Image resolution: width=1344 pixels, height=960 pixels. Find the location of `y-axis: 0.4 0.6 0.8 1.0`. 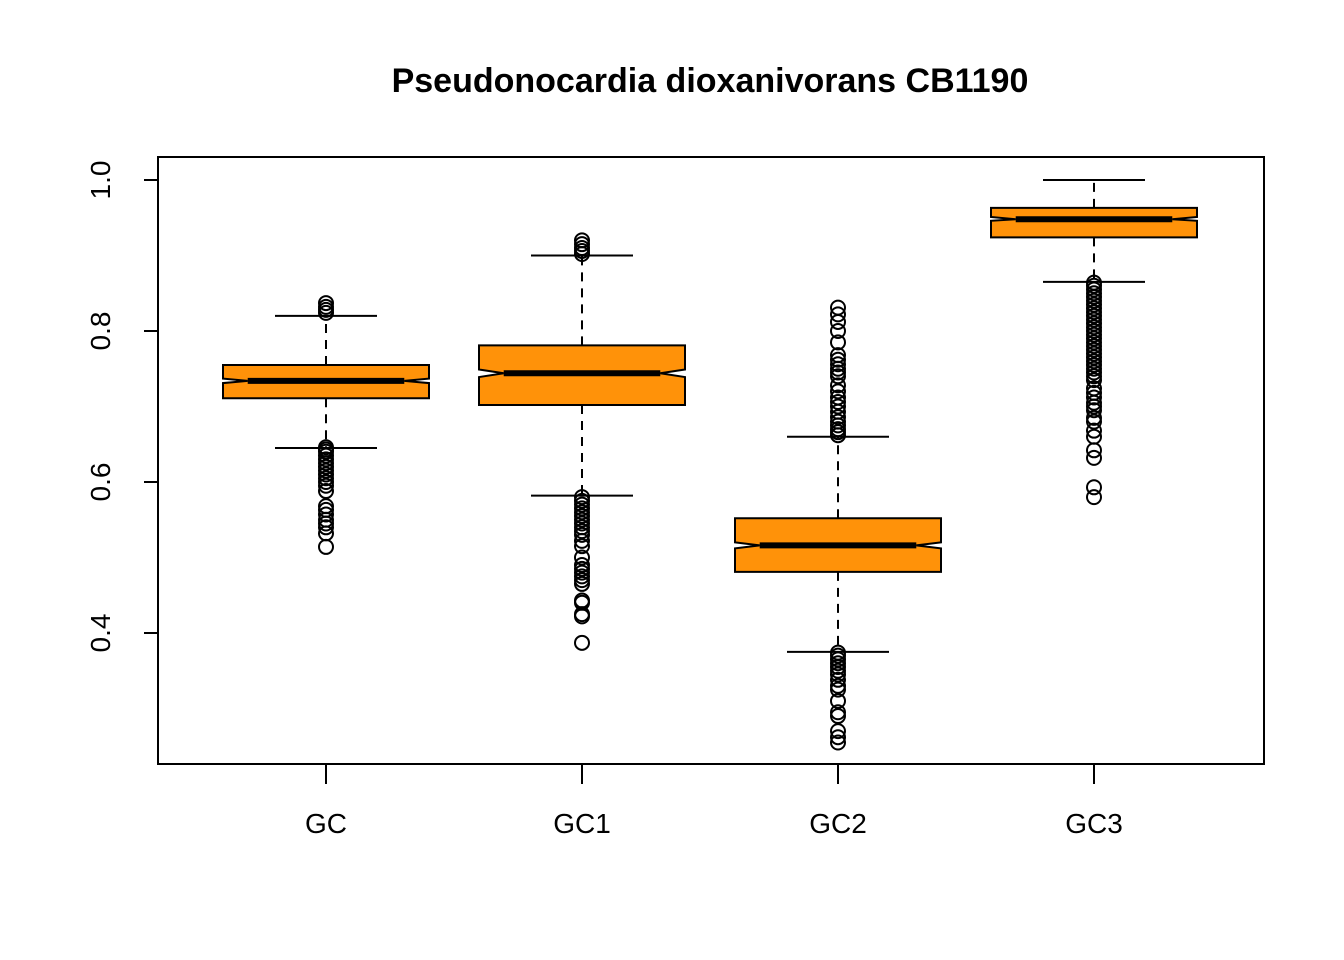

y-axis: 0.4 0.6 0.8 1.0 is located at coordinates (122, 407).